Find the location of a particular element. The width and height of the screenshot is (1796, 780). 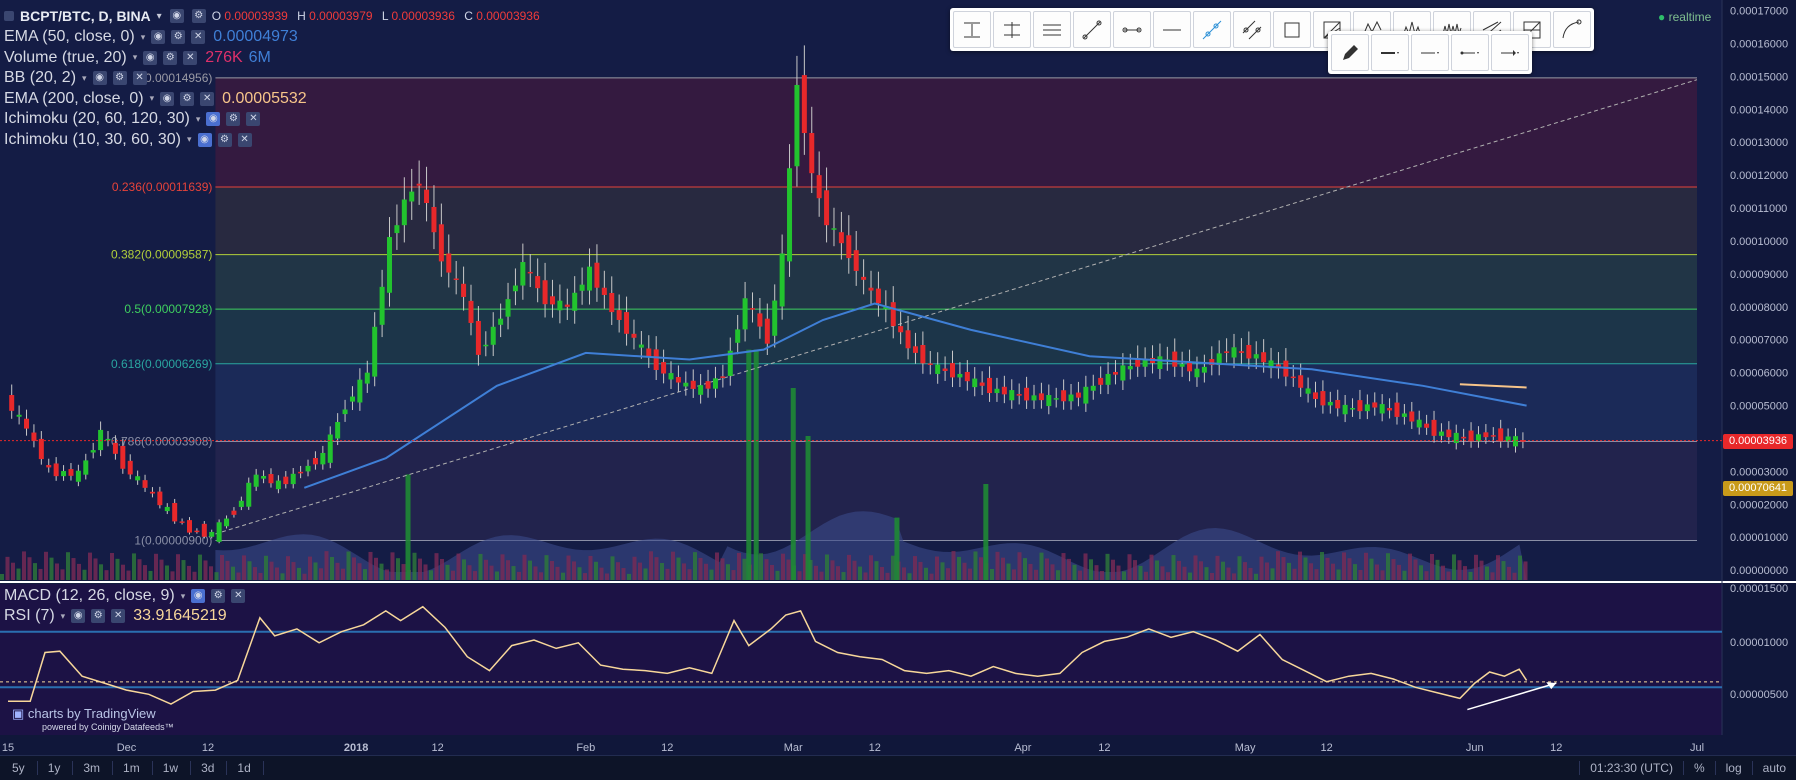

indicator-label: BB (20, 2) is located at coordinates (40, 77).